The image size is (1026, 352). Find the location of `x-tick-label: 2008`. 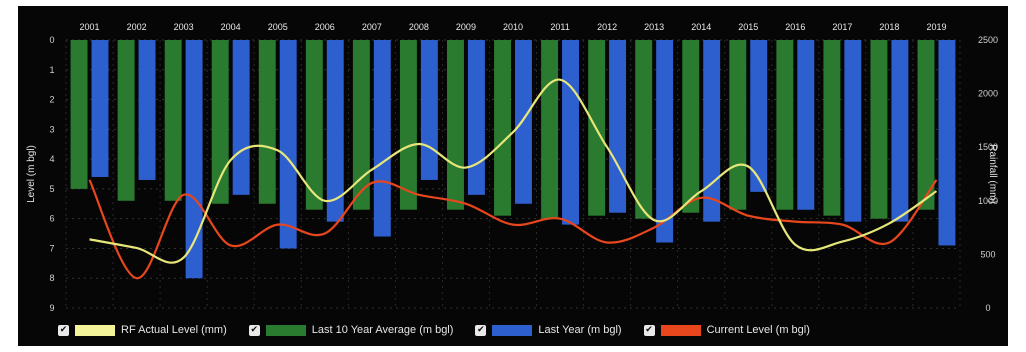

x-tick-label: 2008 is located at coordinates (419, 27).